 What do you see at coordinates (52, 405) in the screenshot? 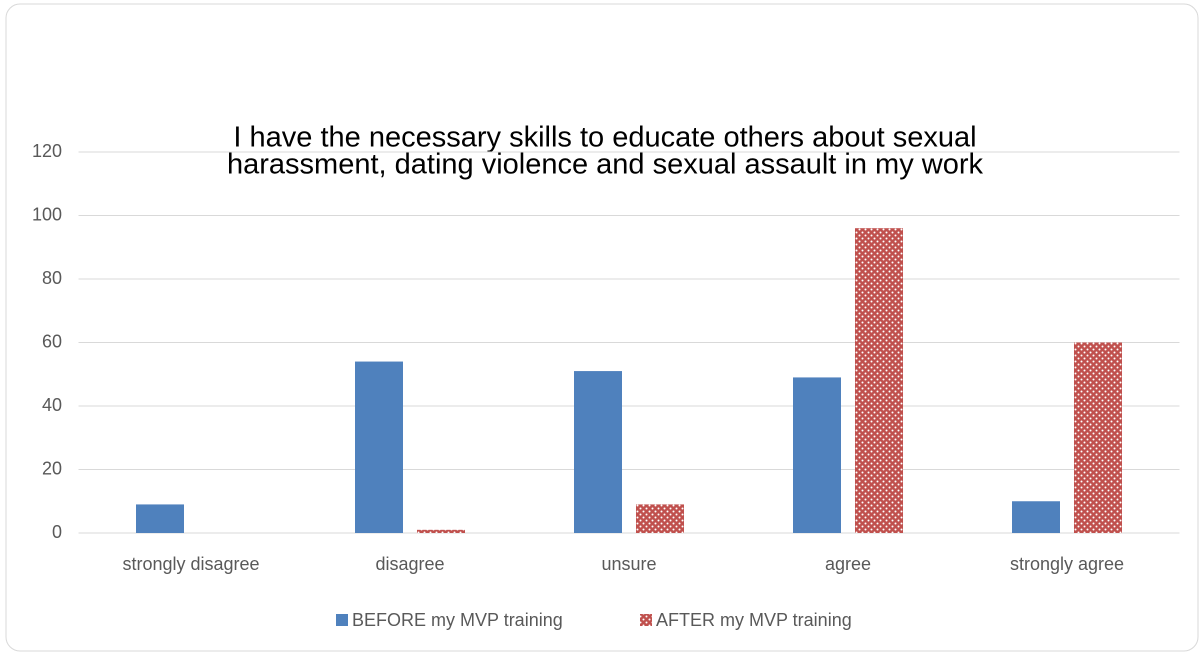
I see `y-tick-label: 40` at bounding box center [52, 405].